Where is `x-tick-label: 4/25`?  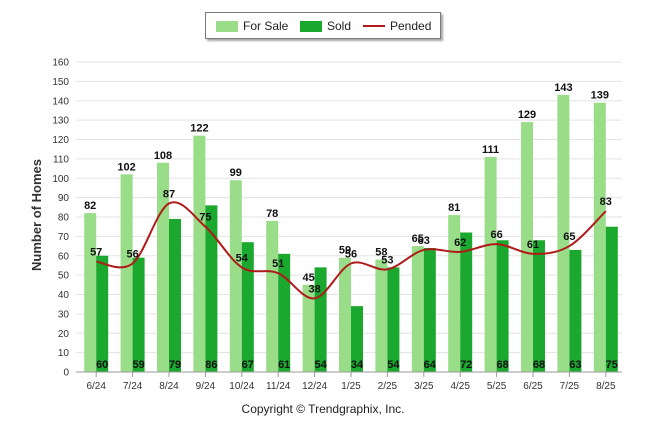
x-tick-label: 4/25 is located at coordinates (460, 386).